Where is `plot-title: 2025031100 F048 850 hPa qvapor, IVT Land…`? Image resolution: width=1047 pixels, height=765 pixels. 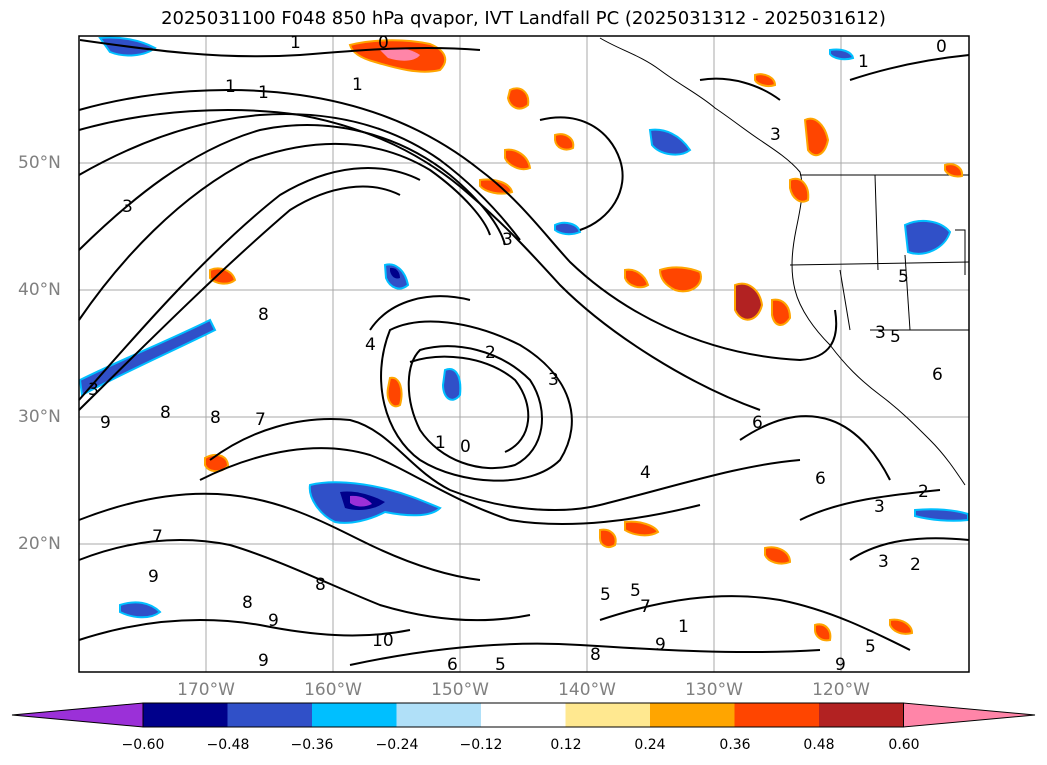 plot-title: 2025031100 F048 850 hPa qvapor, IVT Land… is located at coordinates (523, 18).